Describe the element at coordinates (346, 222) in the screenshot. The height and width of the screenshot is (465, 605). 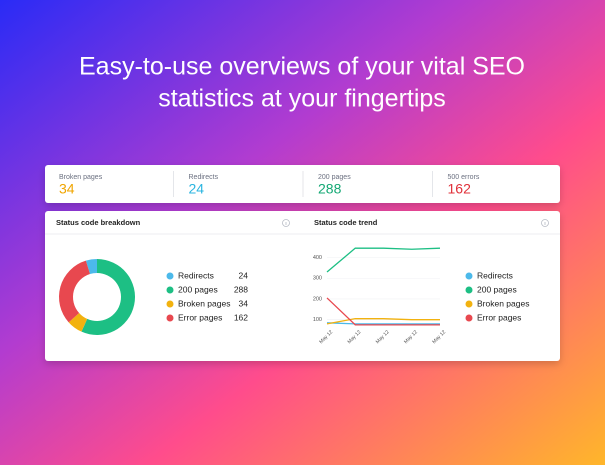
I see `panel-title: Status code trend` at that location.